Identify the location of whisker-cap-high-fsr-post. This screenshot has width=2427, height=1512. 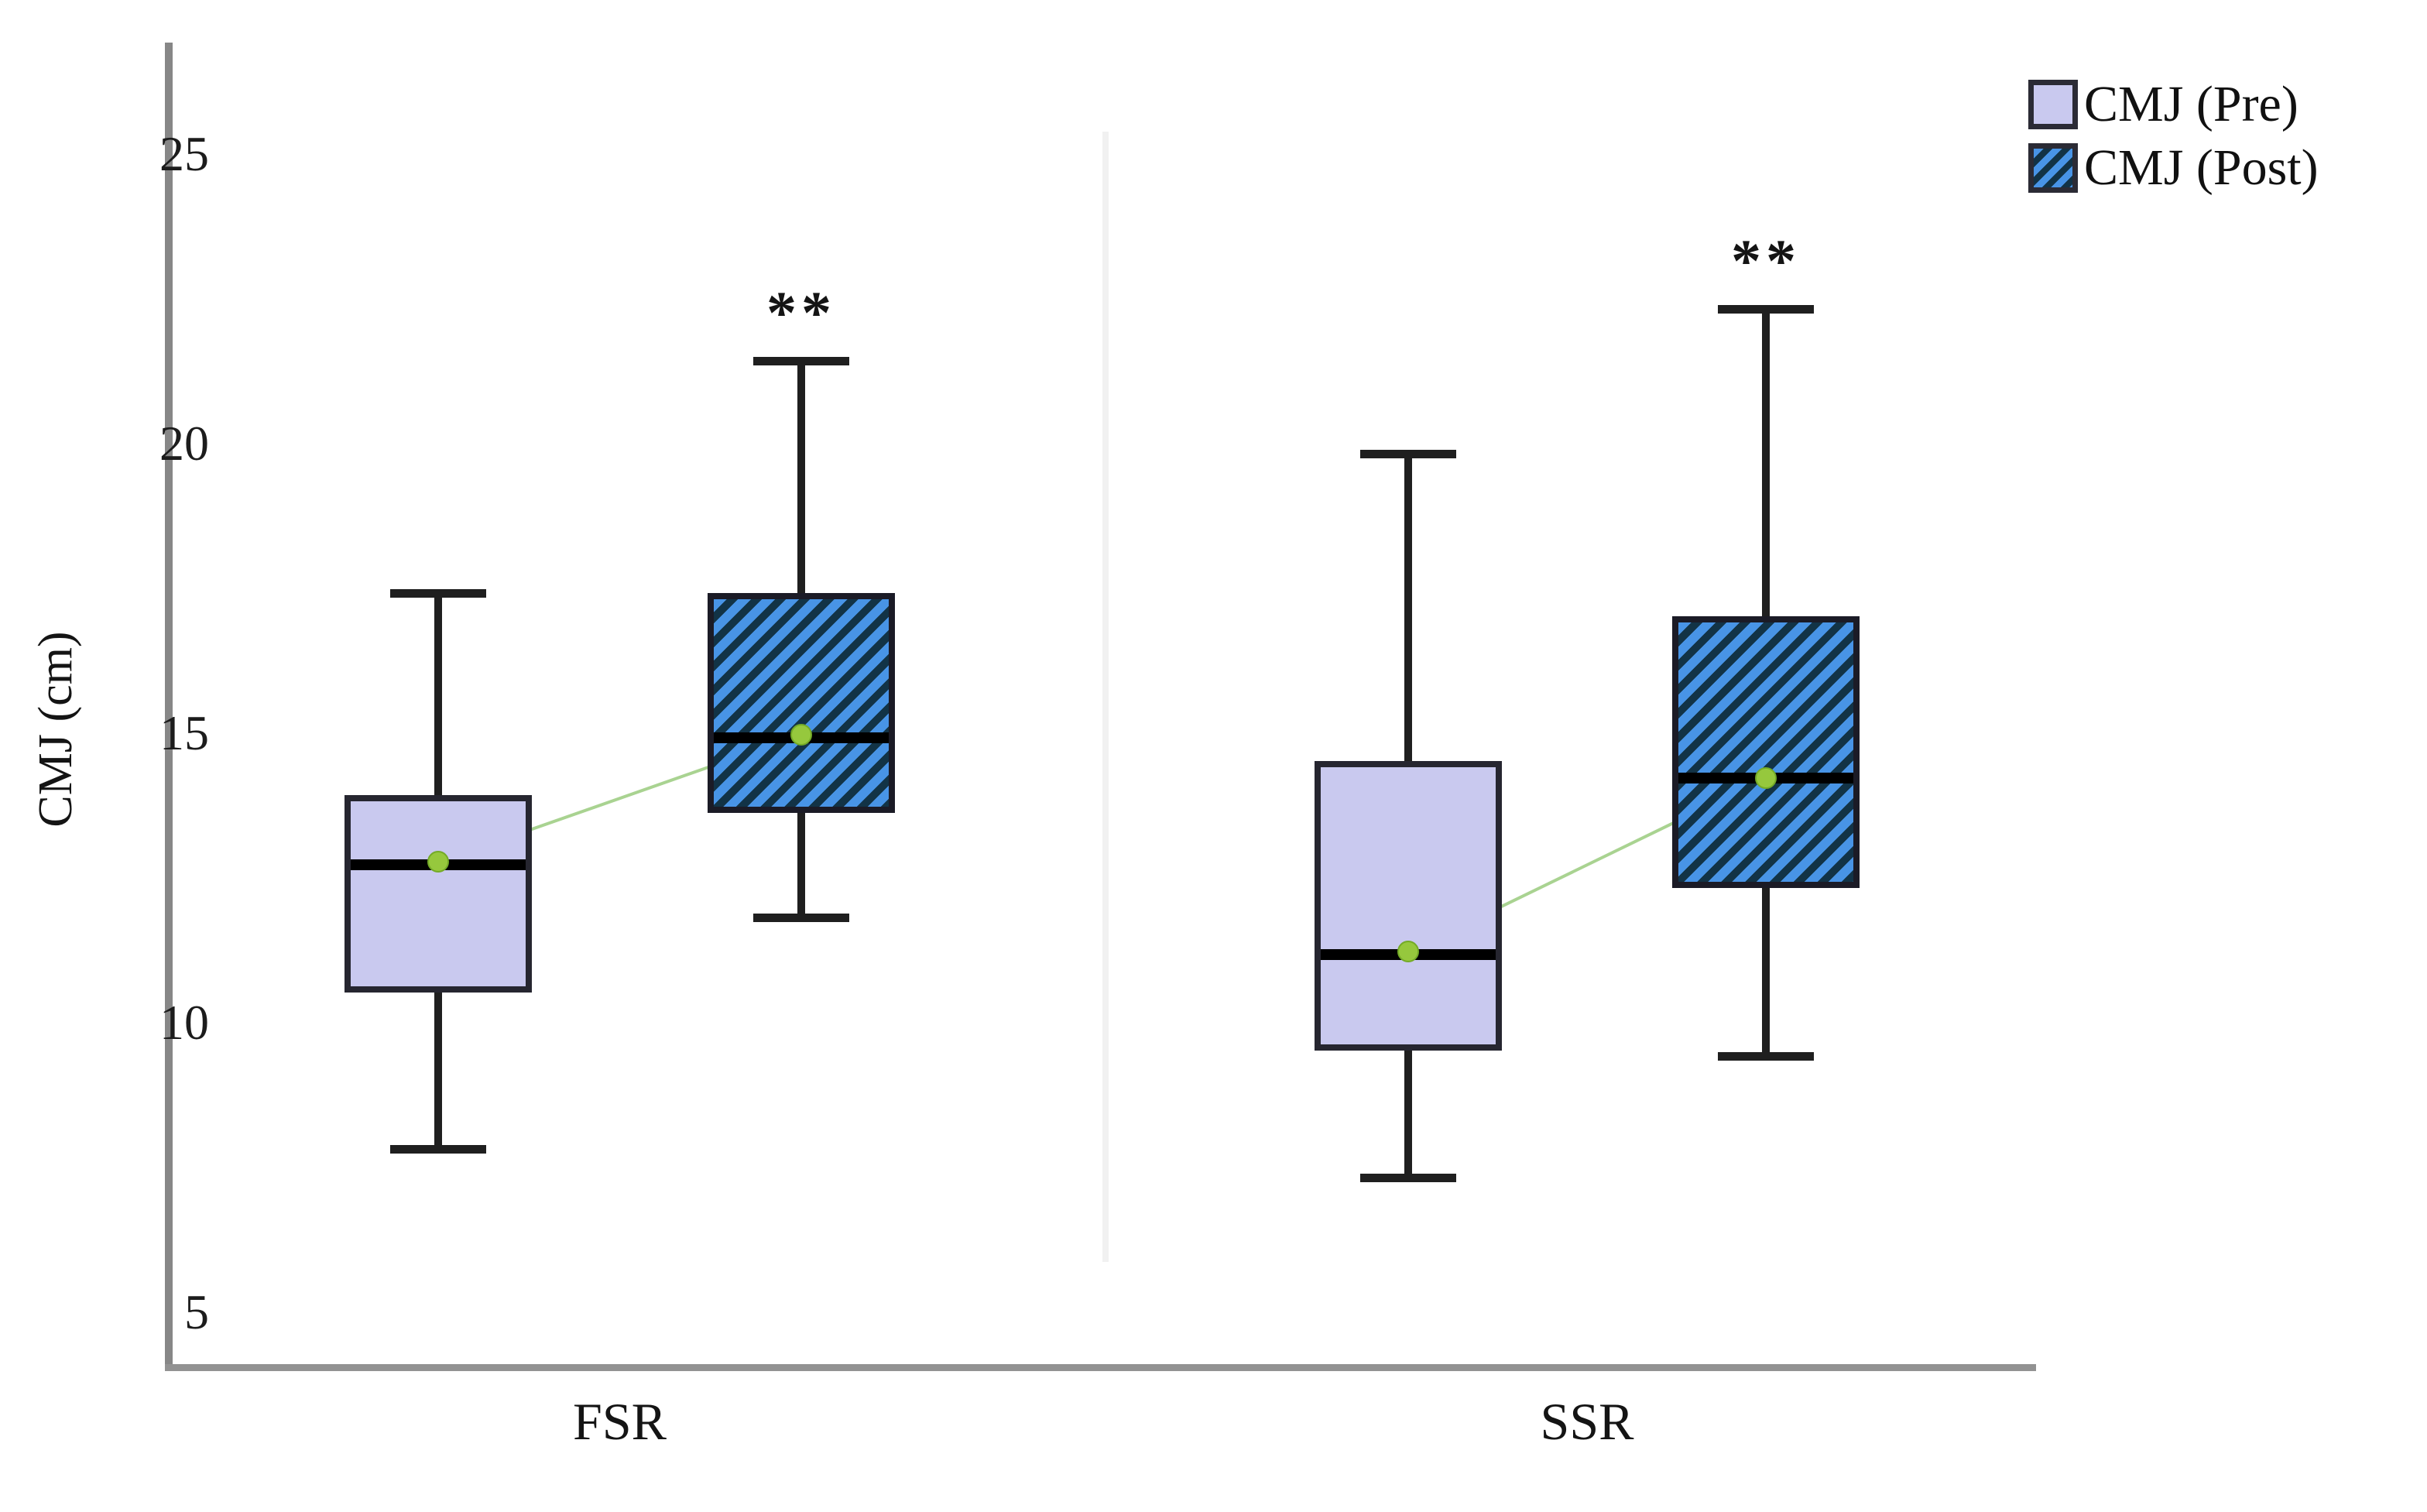
(801, 361).